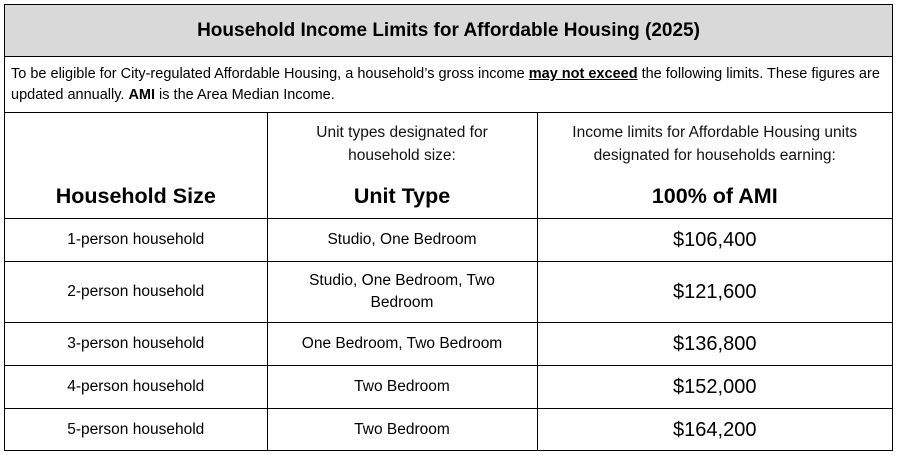 The height and width of the screenshot is (455, 897). I want to click on unit-type-cell: Studio, One Bedroom, so click(402, 240).